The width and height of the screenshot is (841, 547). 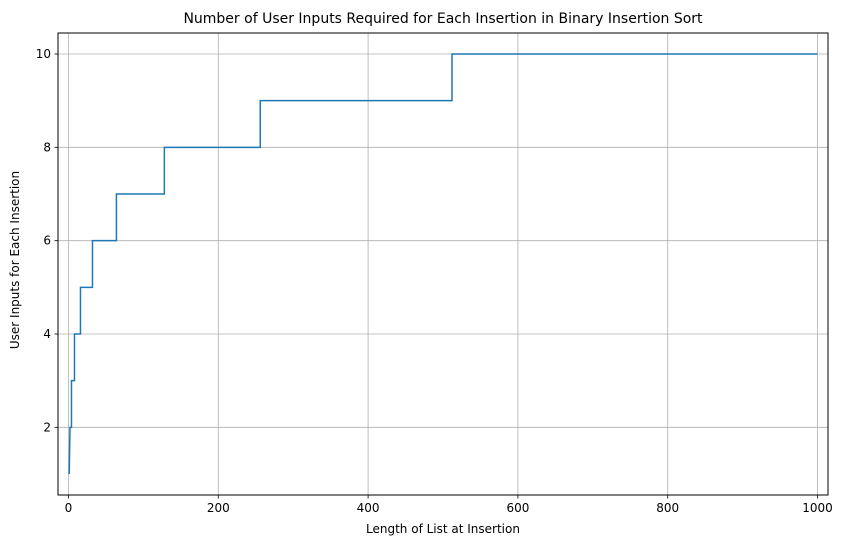 I want to click on y-tick-label: 2, so click(x=47, y=427).